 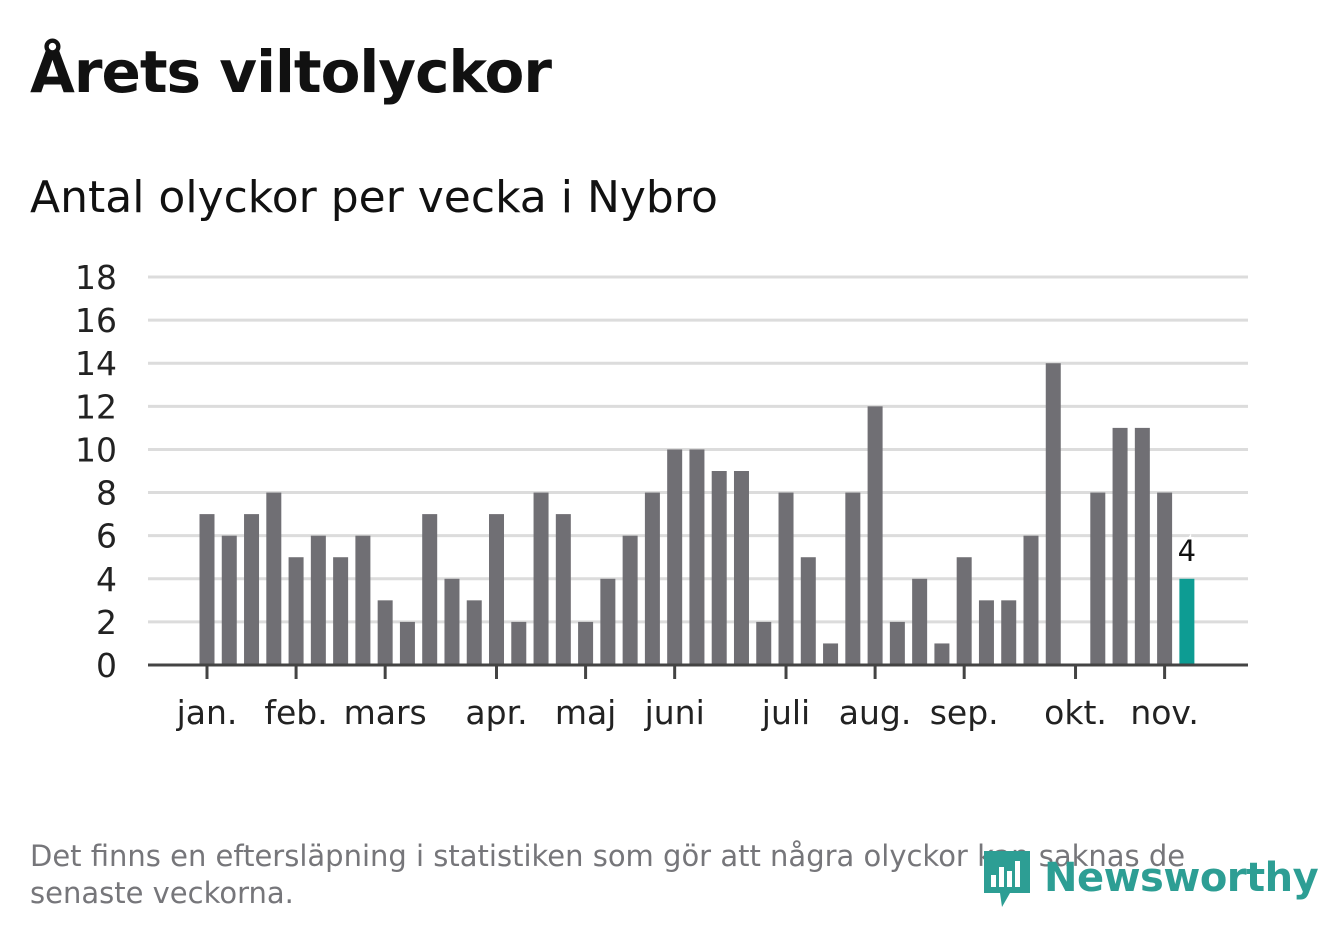 What do you see at coordinates (1164, 712) in the screenshot?
I see `x-tick-label: nov.` at bounding box center [1164, 712].